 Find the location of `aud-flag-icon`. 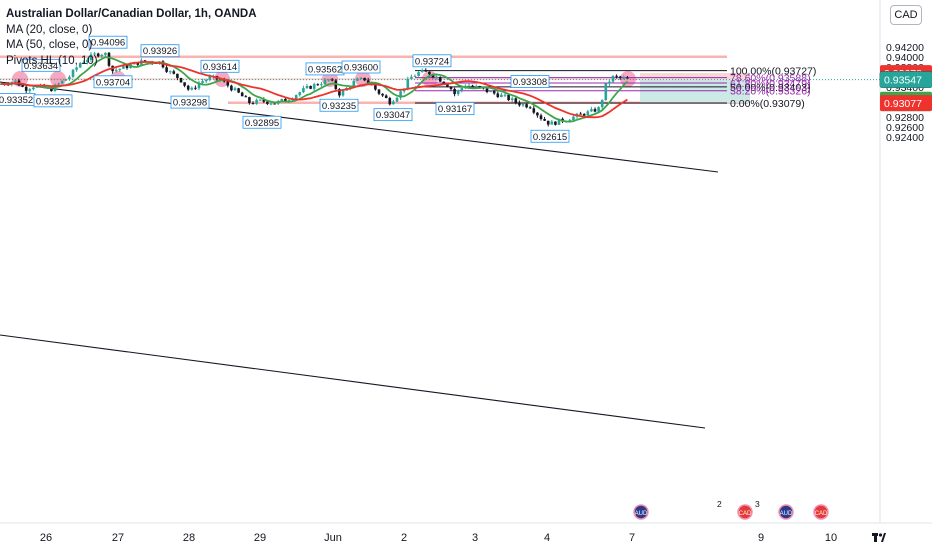

aud-flag-icon is located at coordinates (786, 512).